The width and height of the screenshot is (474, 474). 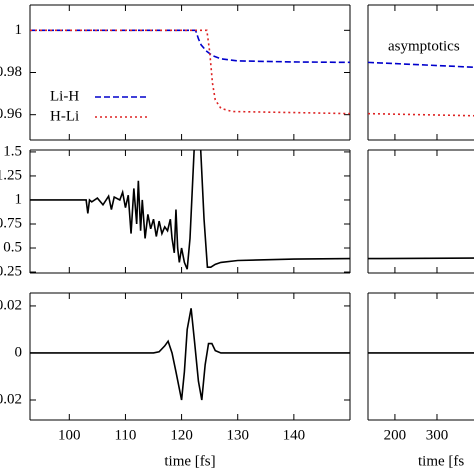 What do you see at coordinates (11, 271) in the screenshot?
I see `y-tick-label: 0.25` at bounding box center [11, 271].